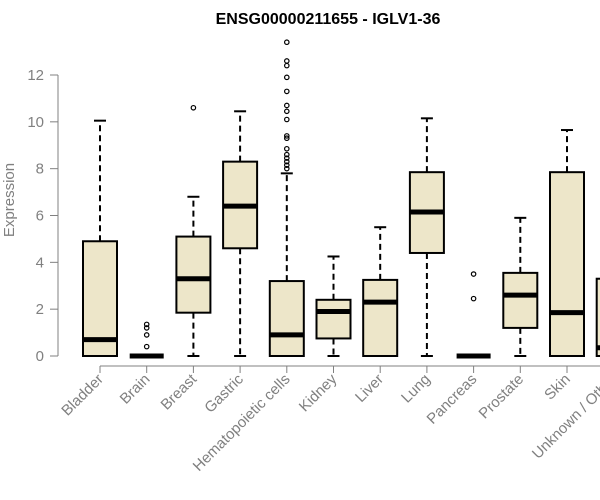 Image resolution: width=600 pixels, height=500 pixels. Describe the element at coordinates (40, 262) in the screenshot. I see `y-tick-label: 4` at that location.